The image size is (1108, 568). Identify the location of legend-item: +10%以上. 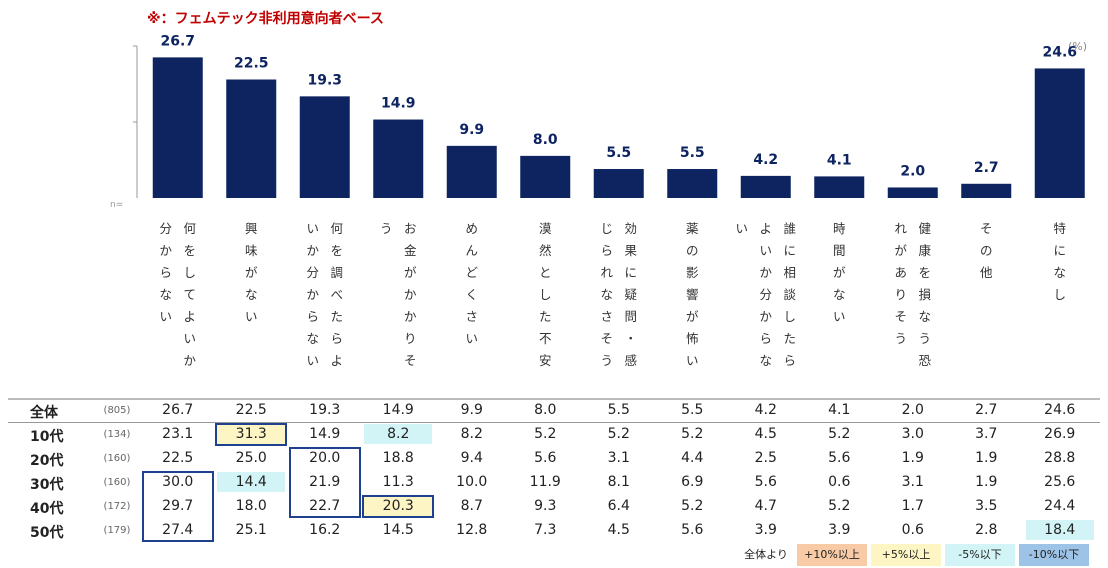
(832, 555).